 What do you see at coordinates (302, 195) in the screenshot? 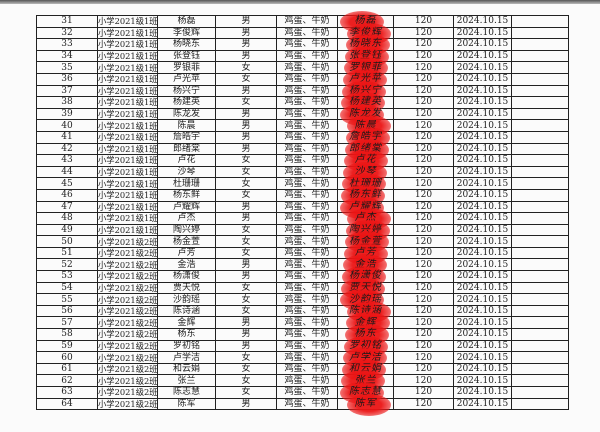
I see `table-row: 46 小学2021级1班 杨东鲜女鸡蛋、牛奶 杨东鲜 120 2024.10.15` at bounding box center [302, 195].